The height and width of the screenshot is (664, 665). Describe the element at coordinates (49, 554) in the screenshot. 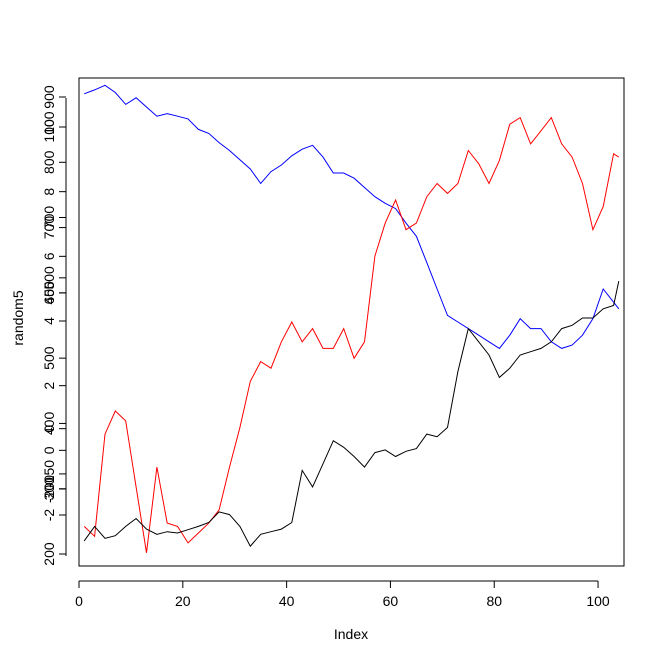

I see `y-tick-label: 200` at that location.